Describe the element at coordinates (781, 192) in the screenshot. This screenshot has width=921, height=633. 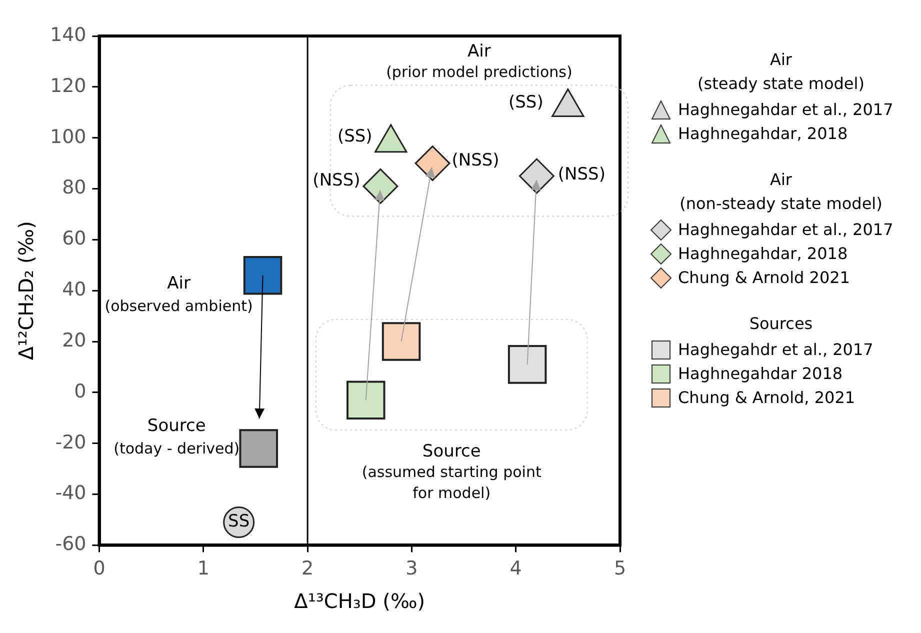
I see `text: Air (non-steady state model)` at that location.